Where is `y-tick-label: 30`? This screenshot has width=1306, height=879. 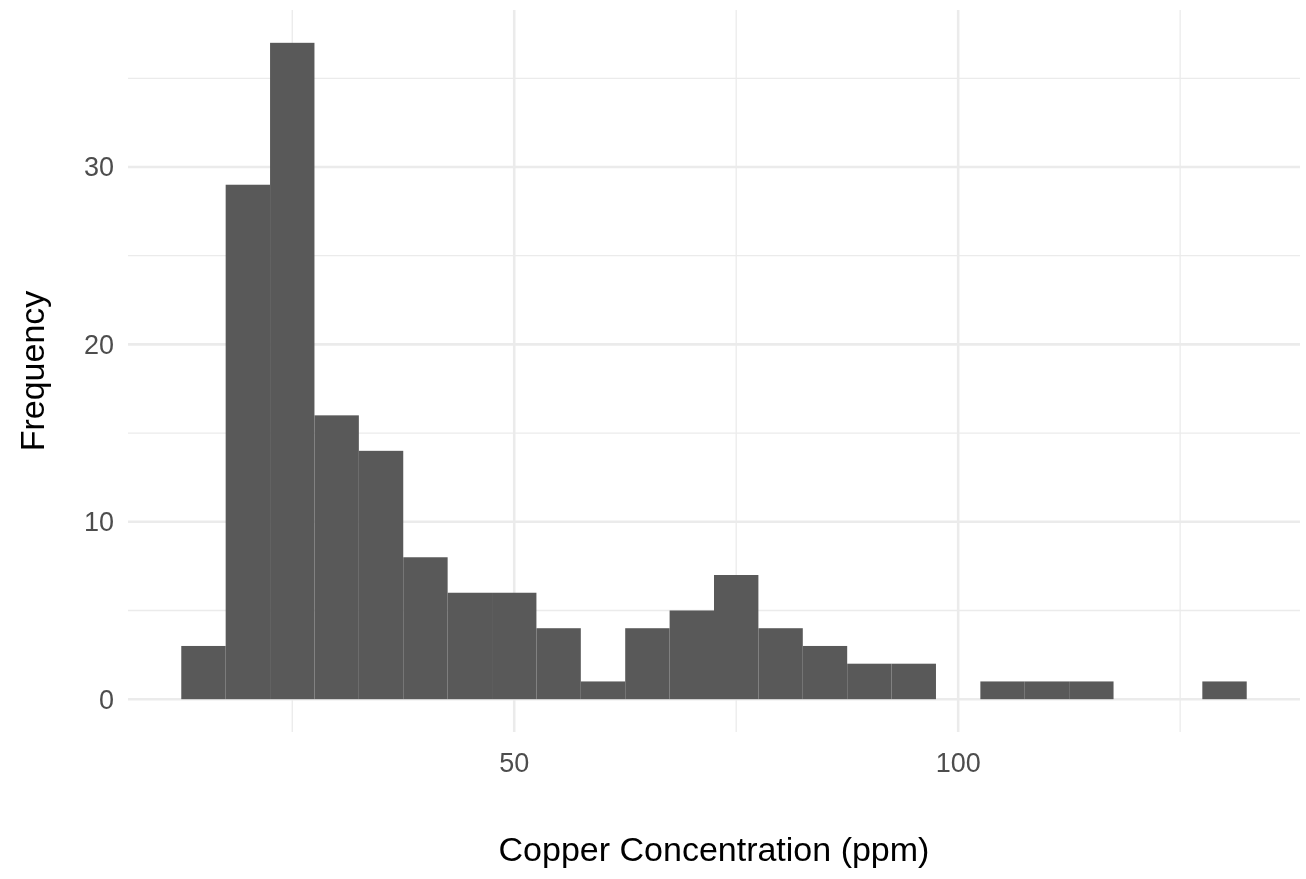 y-tick-label: 30 is located at coordinates (98, 167).